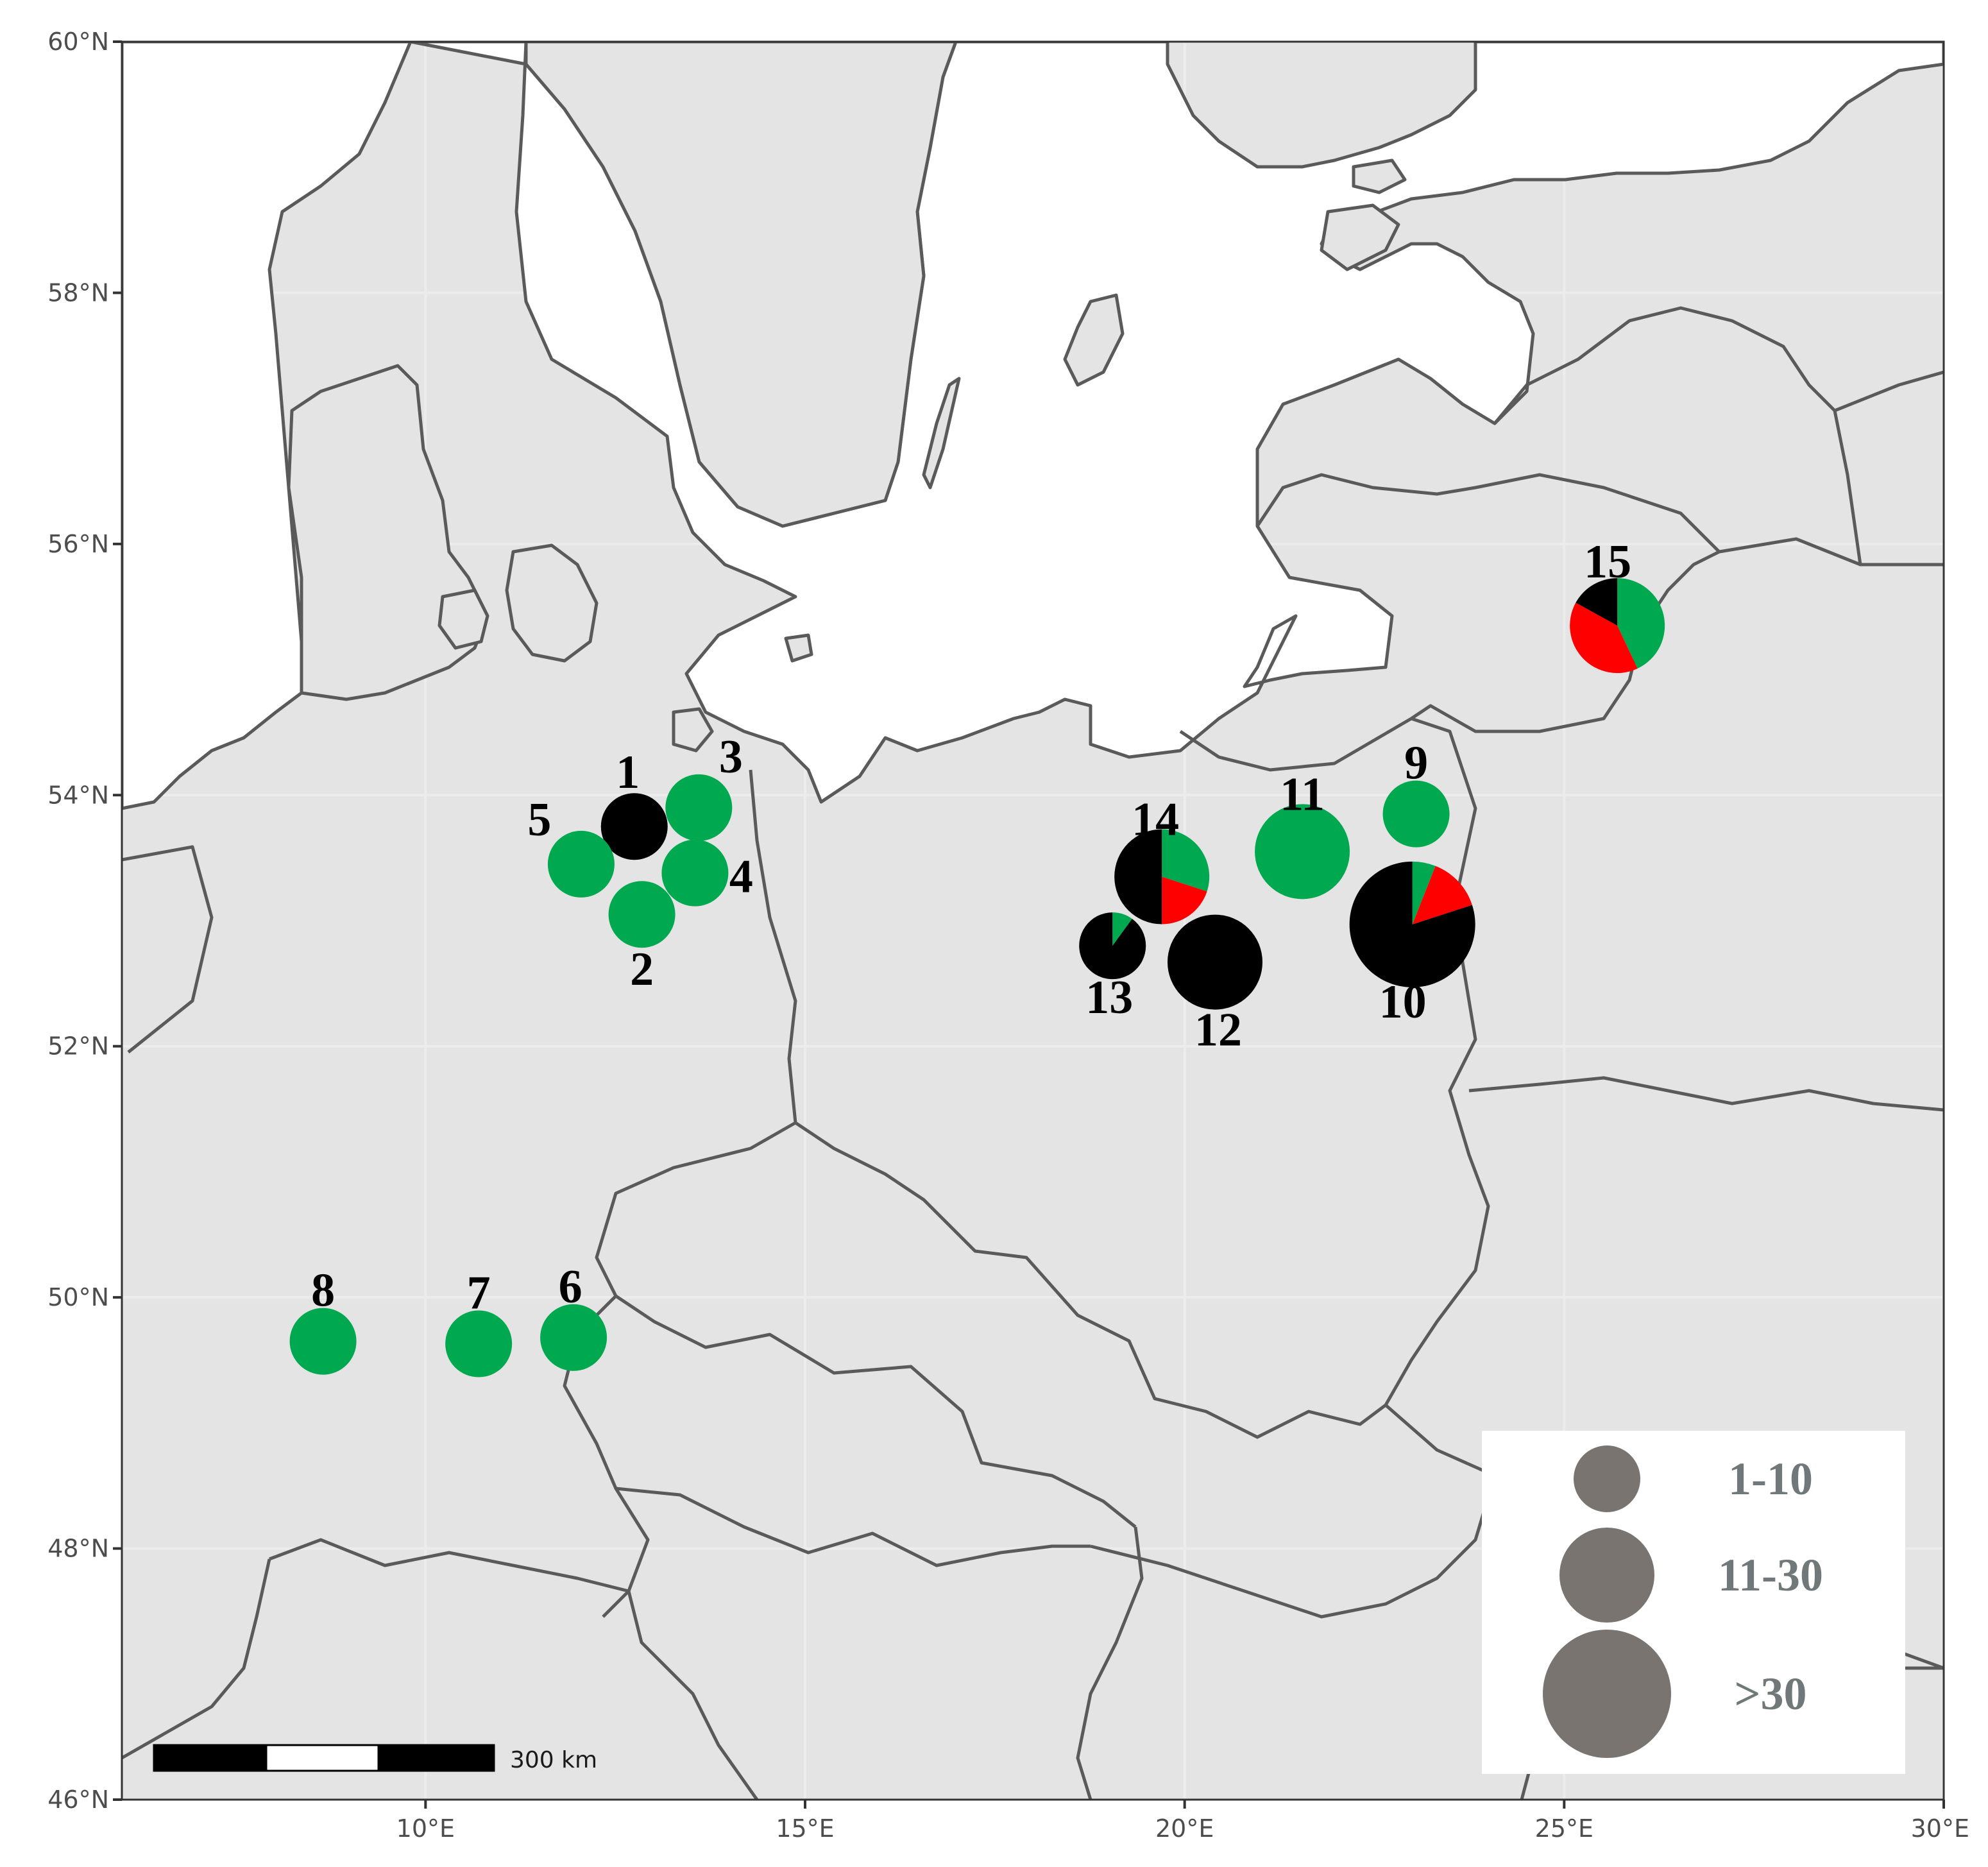 The image size is (1988, 1867). Describe the element at coordinates (78, 292) in the screenshot. I see `lat-tick-label: 58°N` at that location.